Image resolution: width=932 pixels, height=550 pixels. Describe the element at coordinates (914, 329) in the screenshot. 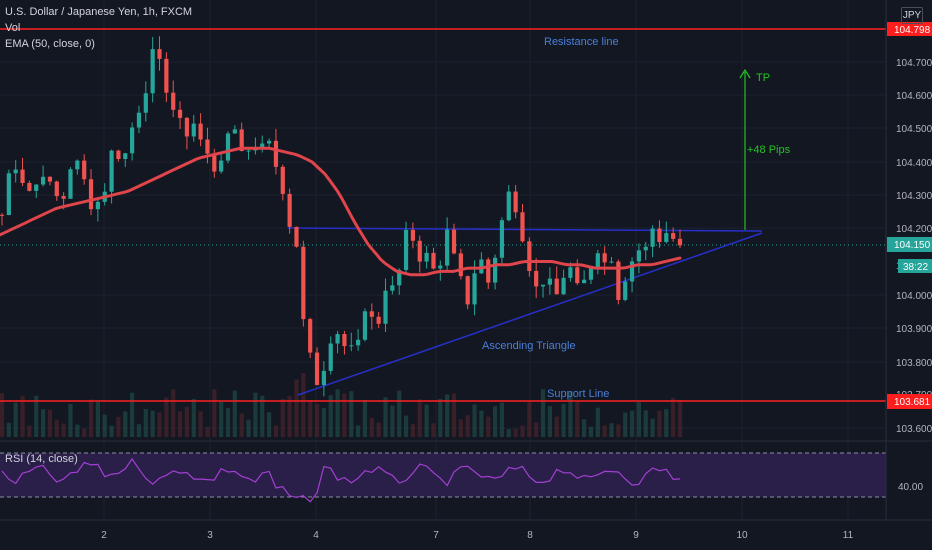

I see `price-tick: 103.900` at that location.